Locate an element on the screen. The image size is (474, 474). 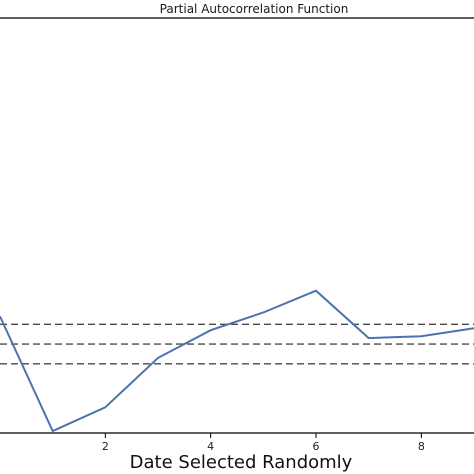
x-axis-ticks: 2 4 6 8 is located at coordinates (263, 443).